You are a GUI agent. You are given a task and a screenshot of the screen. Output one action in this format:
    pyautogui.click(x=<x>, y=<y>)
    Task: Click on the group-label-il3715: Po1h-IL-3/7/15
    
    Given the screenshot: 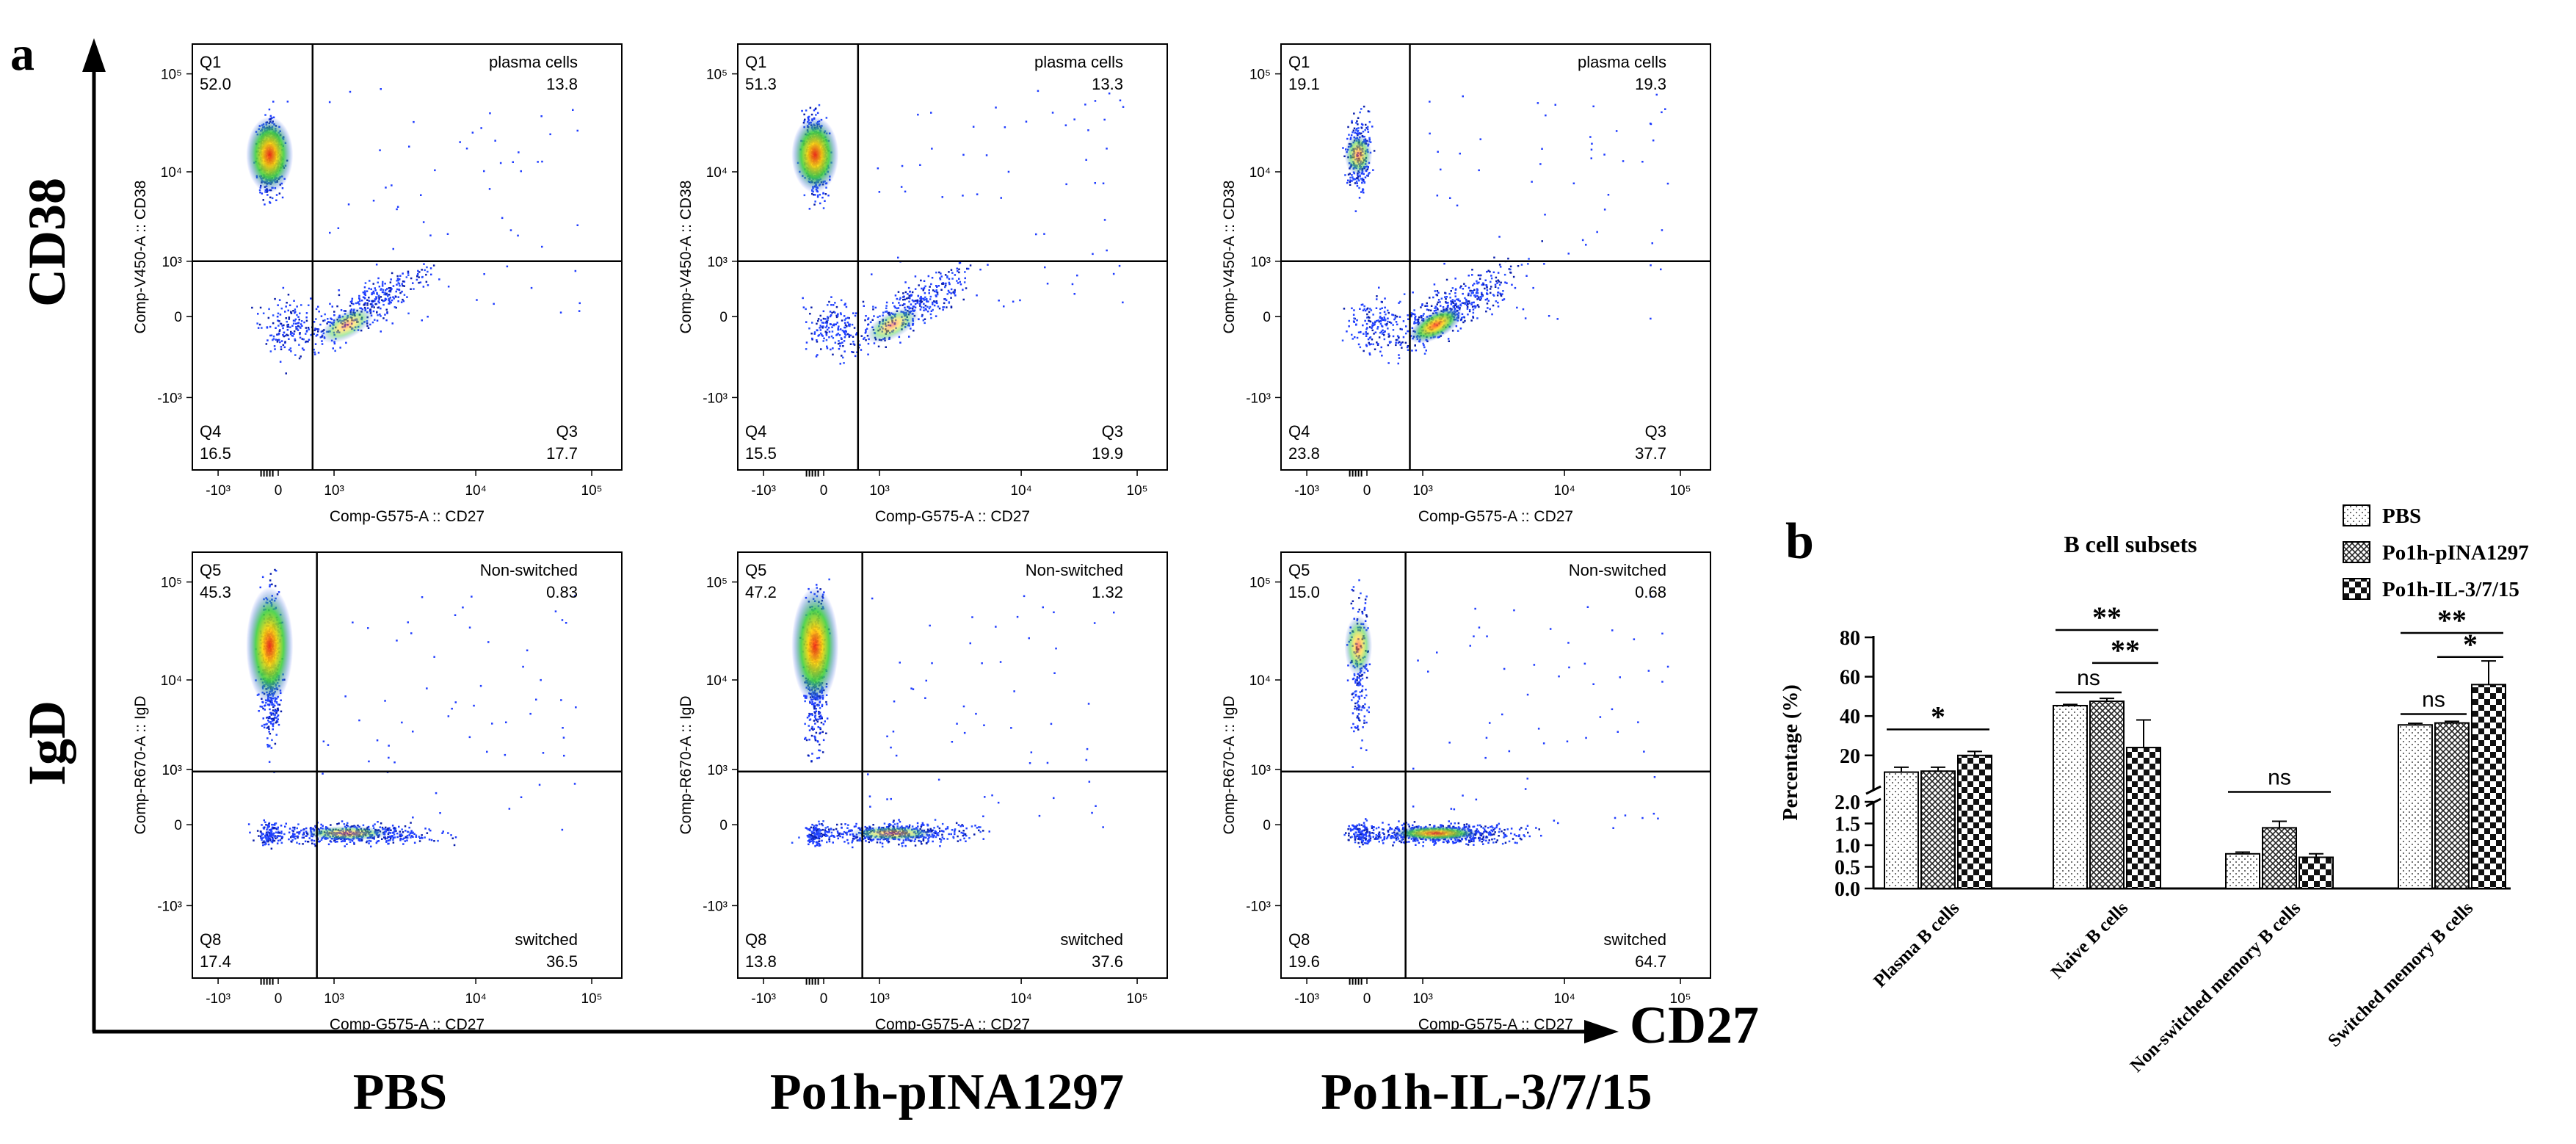 What is the action you would take?
    pyautogui.click(x=1487, y=1092)
    